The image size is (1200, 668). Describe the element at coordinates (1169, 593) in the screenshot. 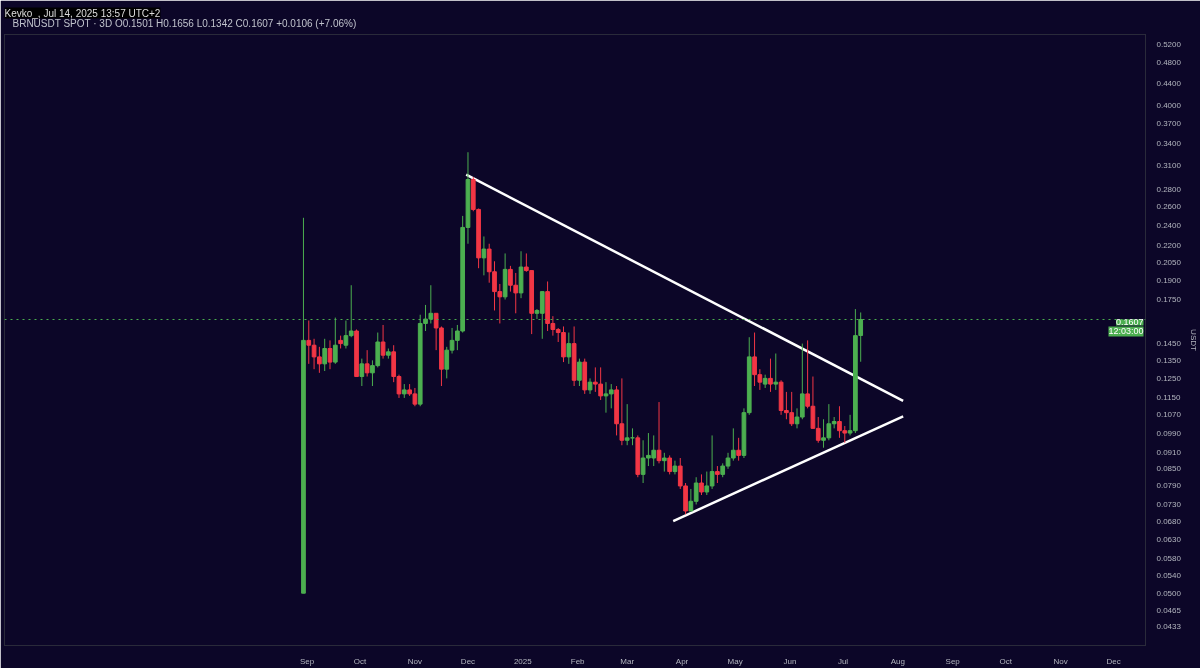

I see `y-tick-label: 0.0500` at that location.